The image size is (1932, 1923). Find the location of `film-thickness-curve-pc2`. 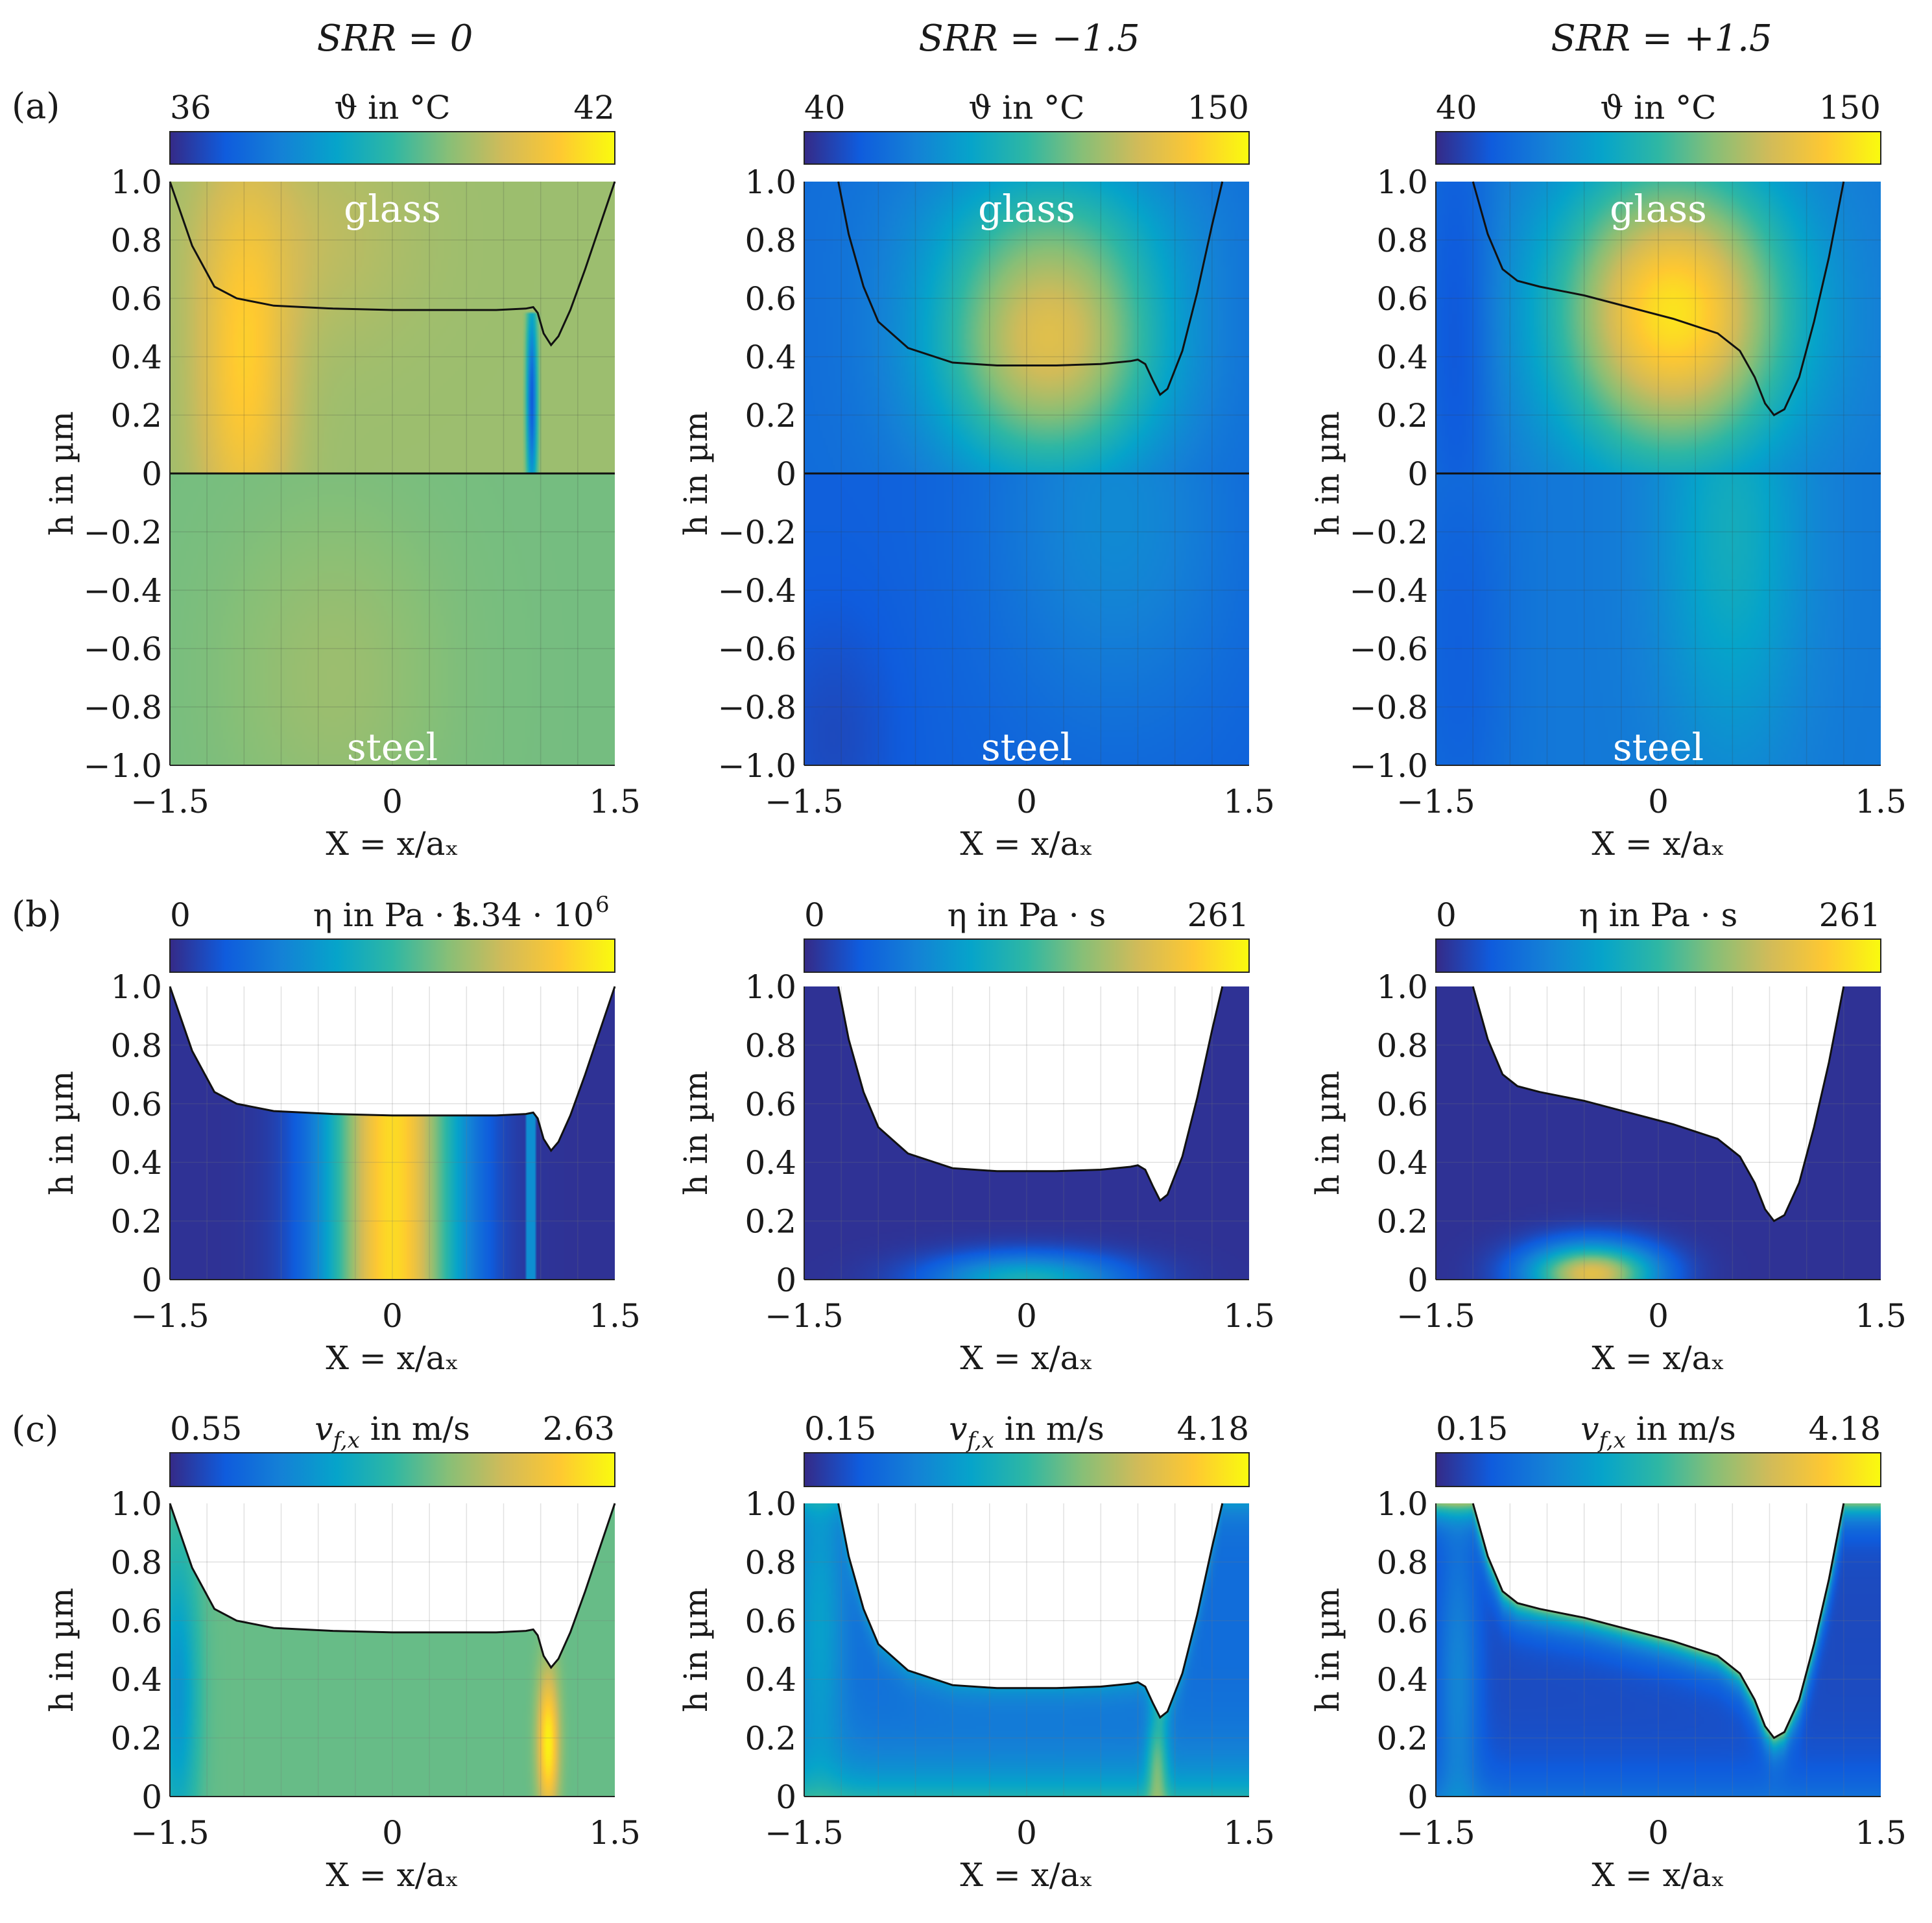

film-thickness-curve-pc2 is located at coordinates (1030, 1611).